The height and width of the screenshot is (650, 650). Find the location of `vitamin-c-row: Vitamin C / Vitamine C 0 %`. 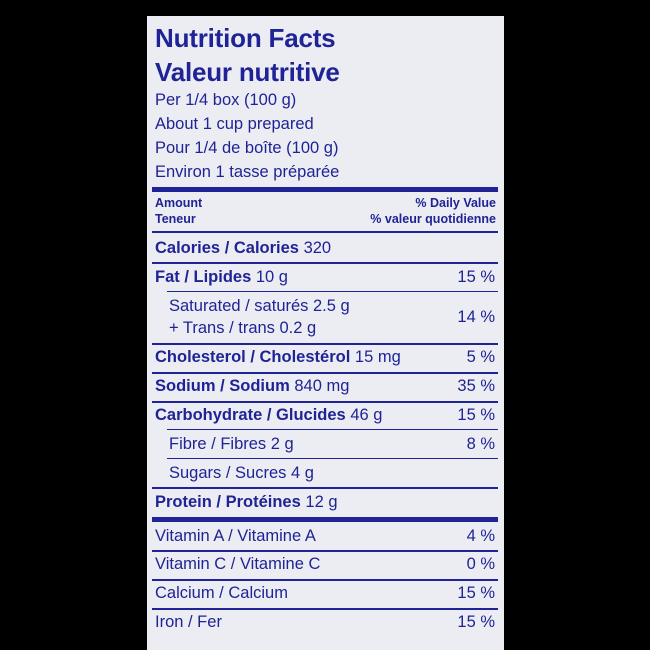

vitamin-c-row: Vitamin C / Vitamine C 0 % is located at coordinates (325, 564).